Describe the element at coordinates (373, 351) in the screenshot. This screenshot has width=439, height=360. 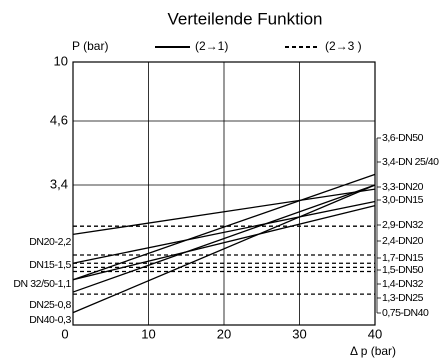
I see `x-axis-label: Δ p (bar)` at that location.